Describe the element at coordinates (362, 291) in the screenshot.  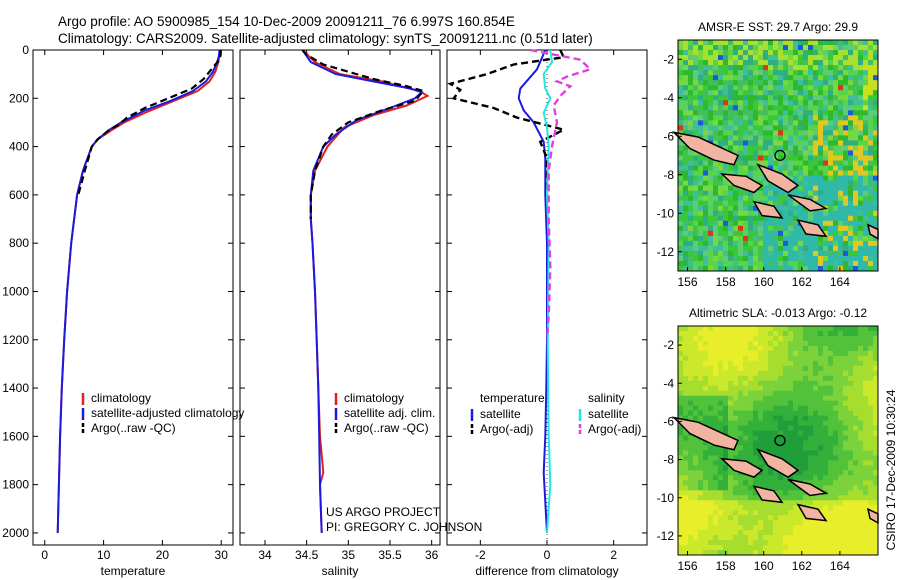
I see `series-line-satellite-adj-clim` at that location.